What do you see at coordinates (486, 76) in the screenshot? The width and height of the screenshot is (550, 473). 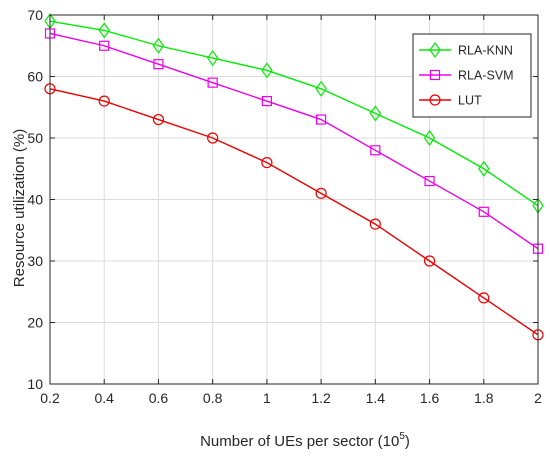 I see `legend-label: RLA-SVM` at bounding box center [486, 76].